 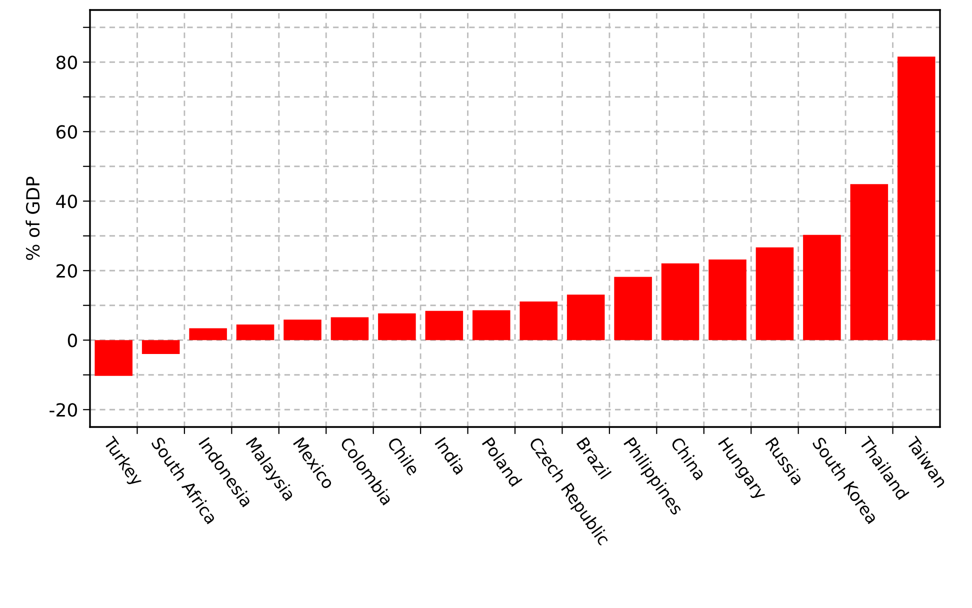 I want to click on y-tick-label: 20, so click(x=66, y=271).